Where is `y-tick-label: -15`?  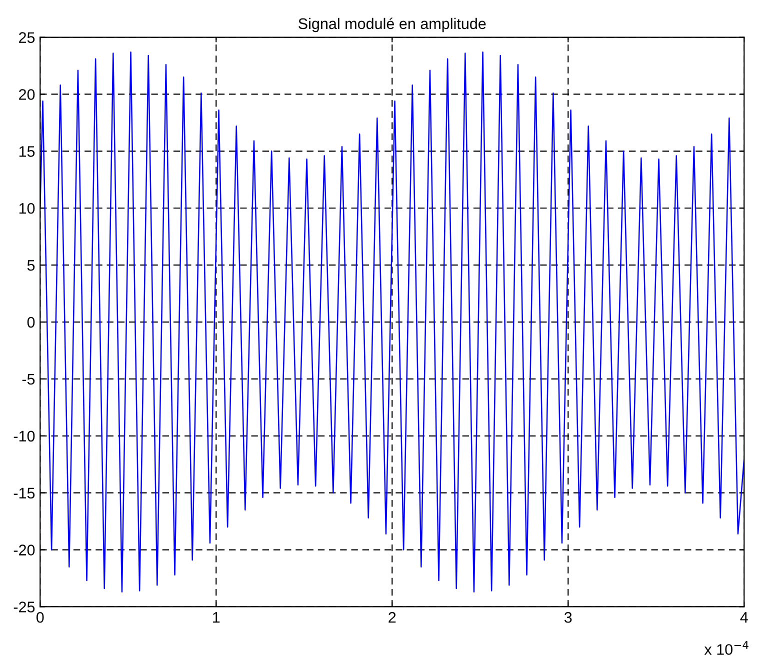
y-tick-label: -15 is located at coordinates (24, 493).